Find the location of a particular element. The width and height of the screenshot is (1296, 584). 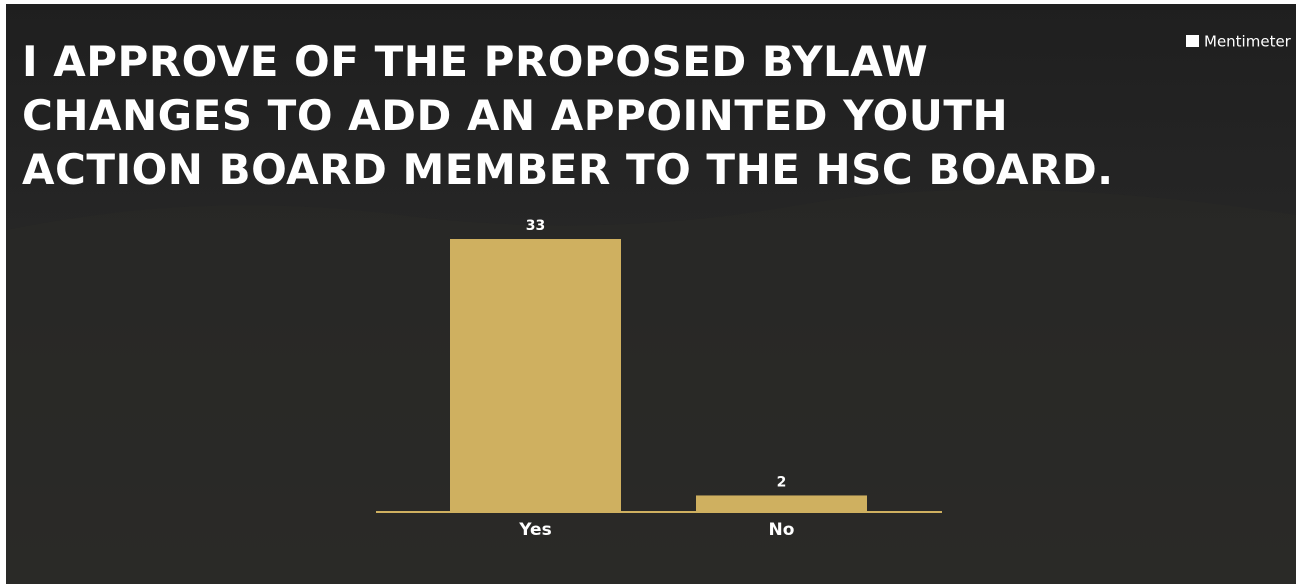

category-label: No is located at coordinates (782, 530).